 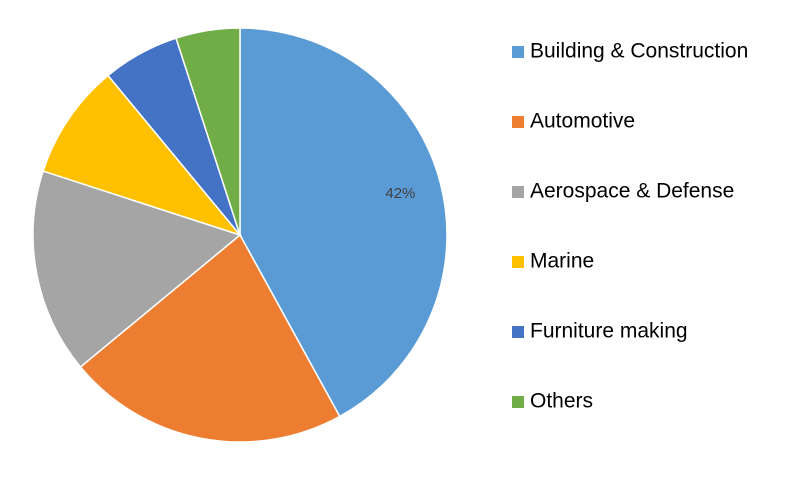 I want to click on legend-label: Automotive, so click(x=582, y=121).